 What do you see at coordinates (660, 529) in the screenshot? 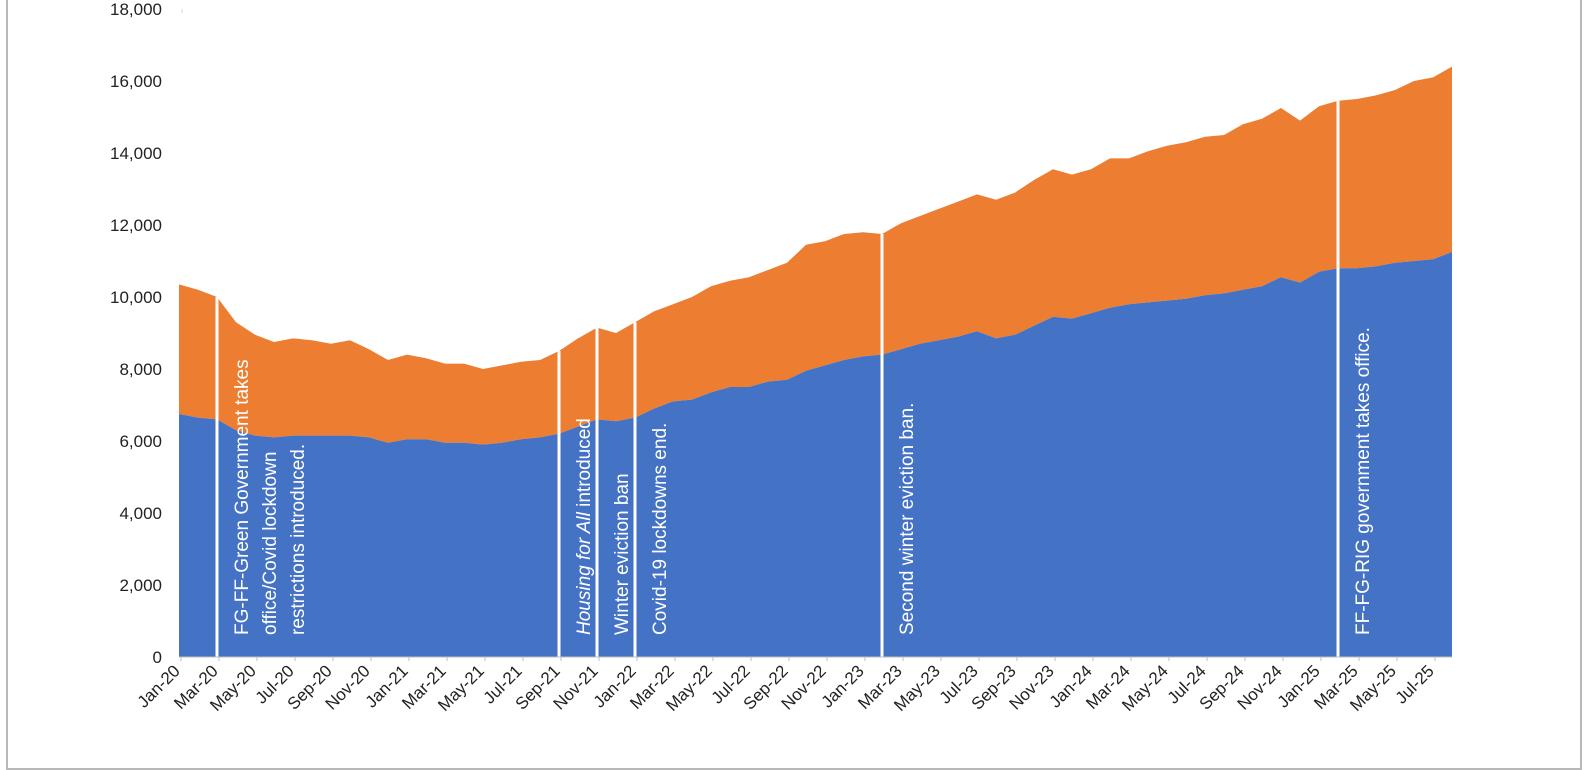
I see `event-label: Covid-19 lockdowns end.` at bounding box center [660, 529].